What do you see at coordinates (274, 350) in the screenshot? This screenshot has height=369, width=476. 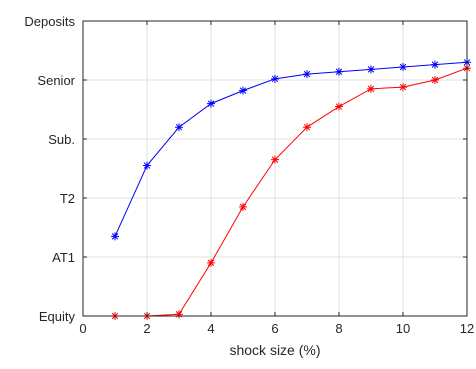 I see `x-axis-label: shock size (%)` at bounding box center [274, 350].